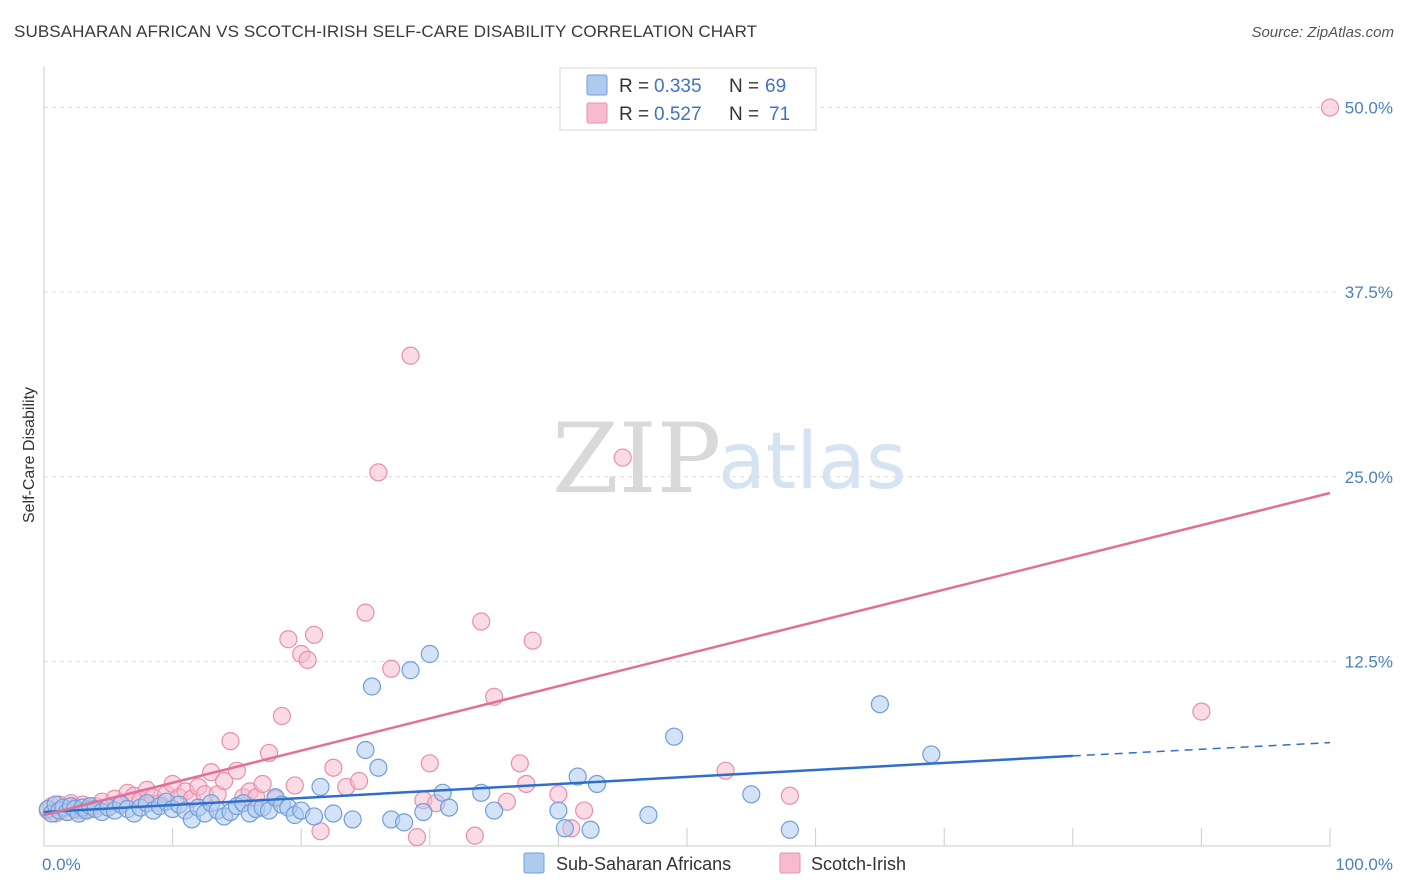 Image resolution: width=1406 pixels, height=892 pixels. Describe the element at coordinates (489, 741) in the screenshot. I see `series-sub-saharan-points` at that location.